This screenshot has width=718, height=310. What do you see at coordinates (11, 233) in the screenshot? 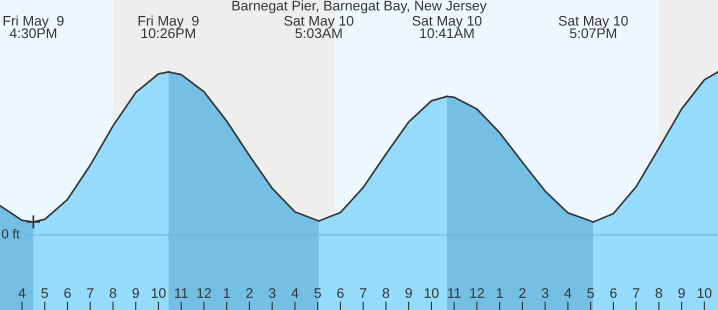
I see `ref-line-label: 0 ft` at bounding box center [11, 233].